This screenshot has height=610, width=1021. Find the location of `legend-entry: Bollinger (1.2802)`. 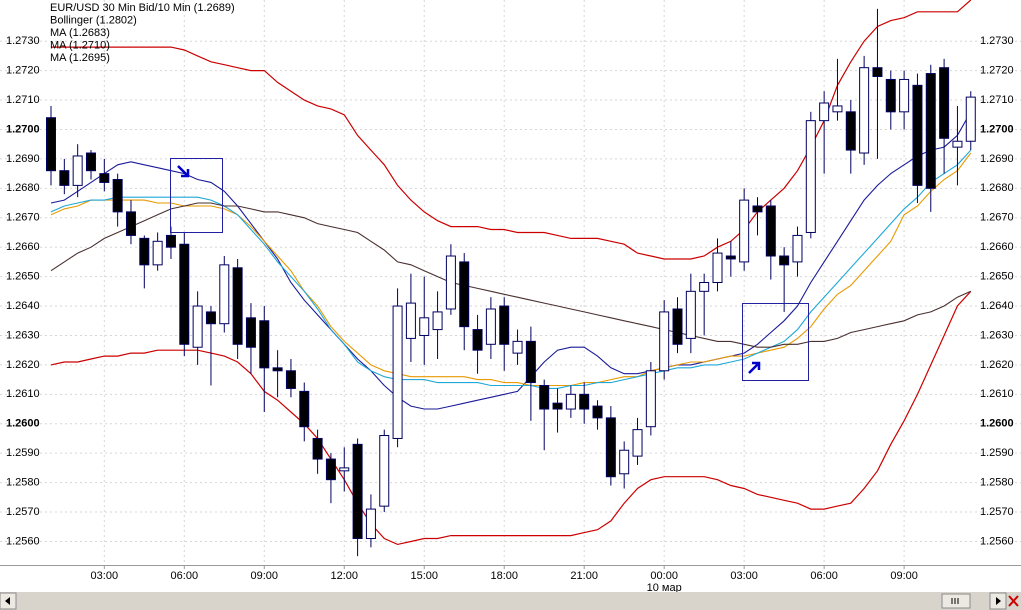

legend-entry: Bollinger (1.2802) is located at coordinates (93, 20).